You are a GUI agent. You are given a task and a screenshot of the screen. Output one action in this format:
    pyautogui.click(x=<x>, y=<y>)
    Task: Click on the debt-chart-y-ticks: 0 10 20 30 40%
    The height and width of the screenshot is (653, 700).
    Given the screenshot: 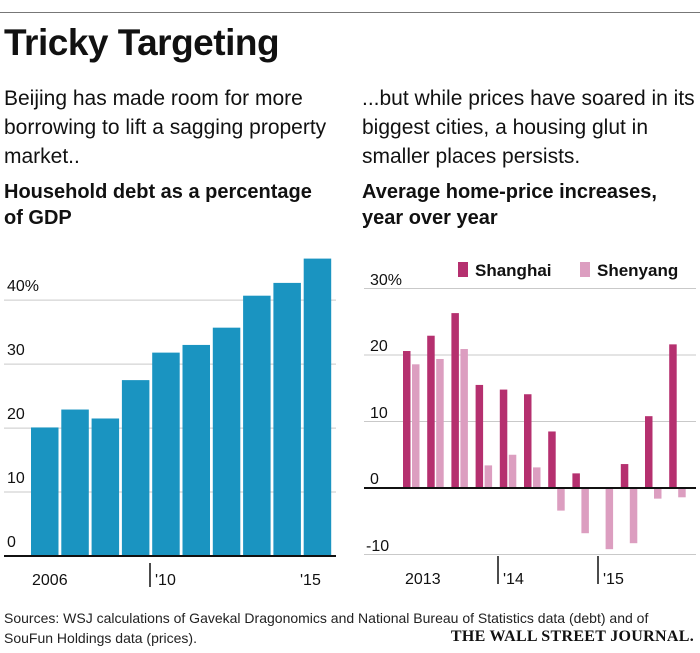 What is the action you would take?
    pyautogui.click(x=23, y=414)
    